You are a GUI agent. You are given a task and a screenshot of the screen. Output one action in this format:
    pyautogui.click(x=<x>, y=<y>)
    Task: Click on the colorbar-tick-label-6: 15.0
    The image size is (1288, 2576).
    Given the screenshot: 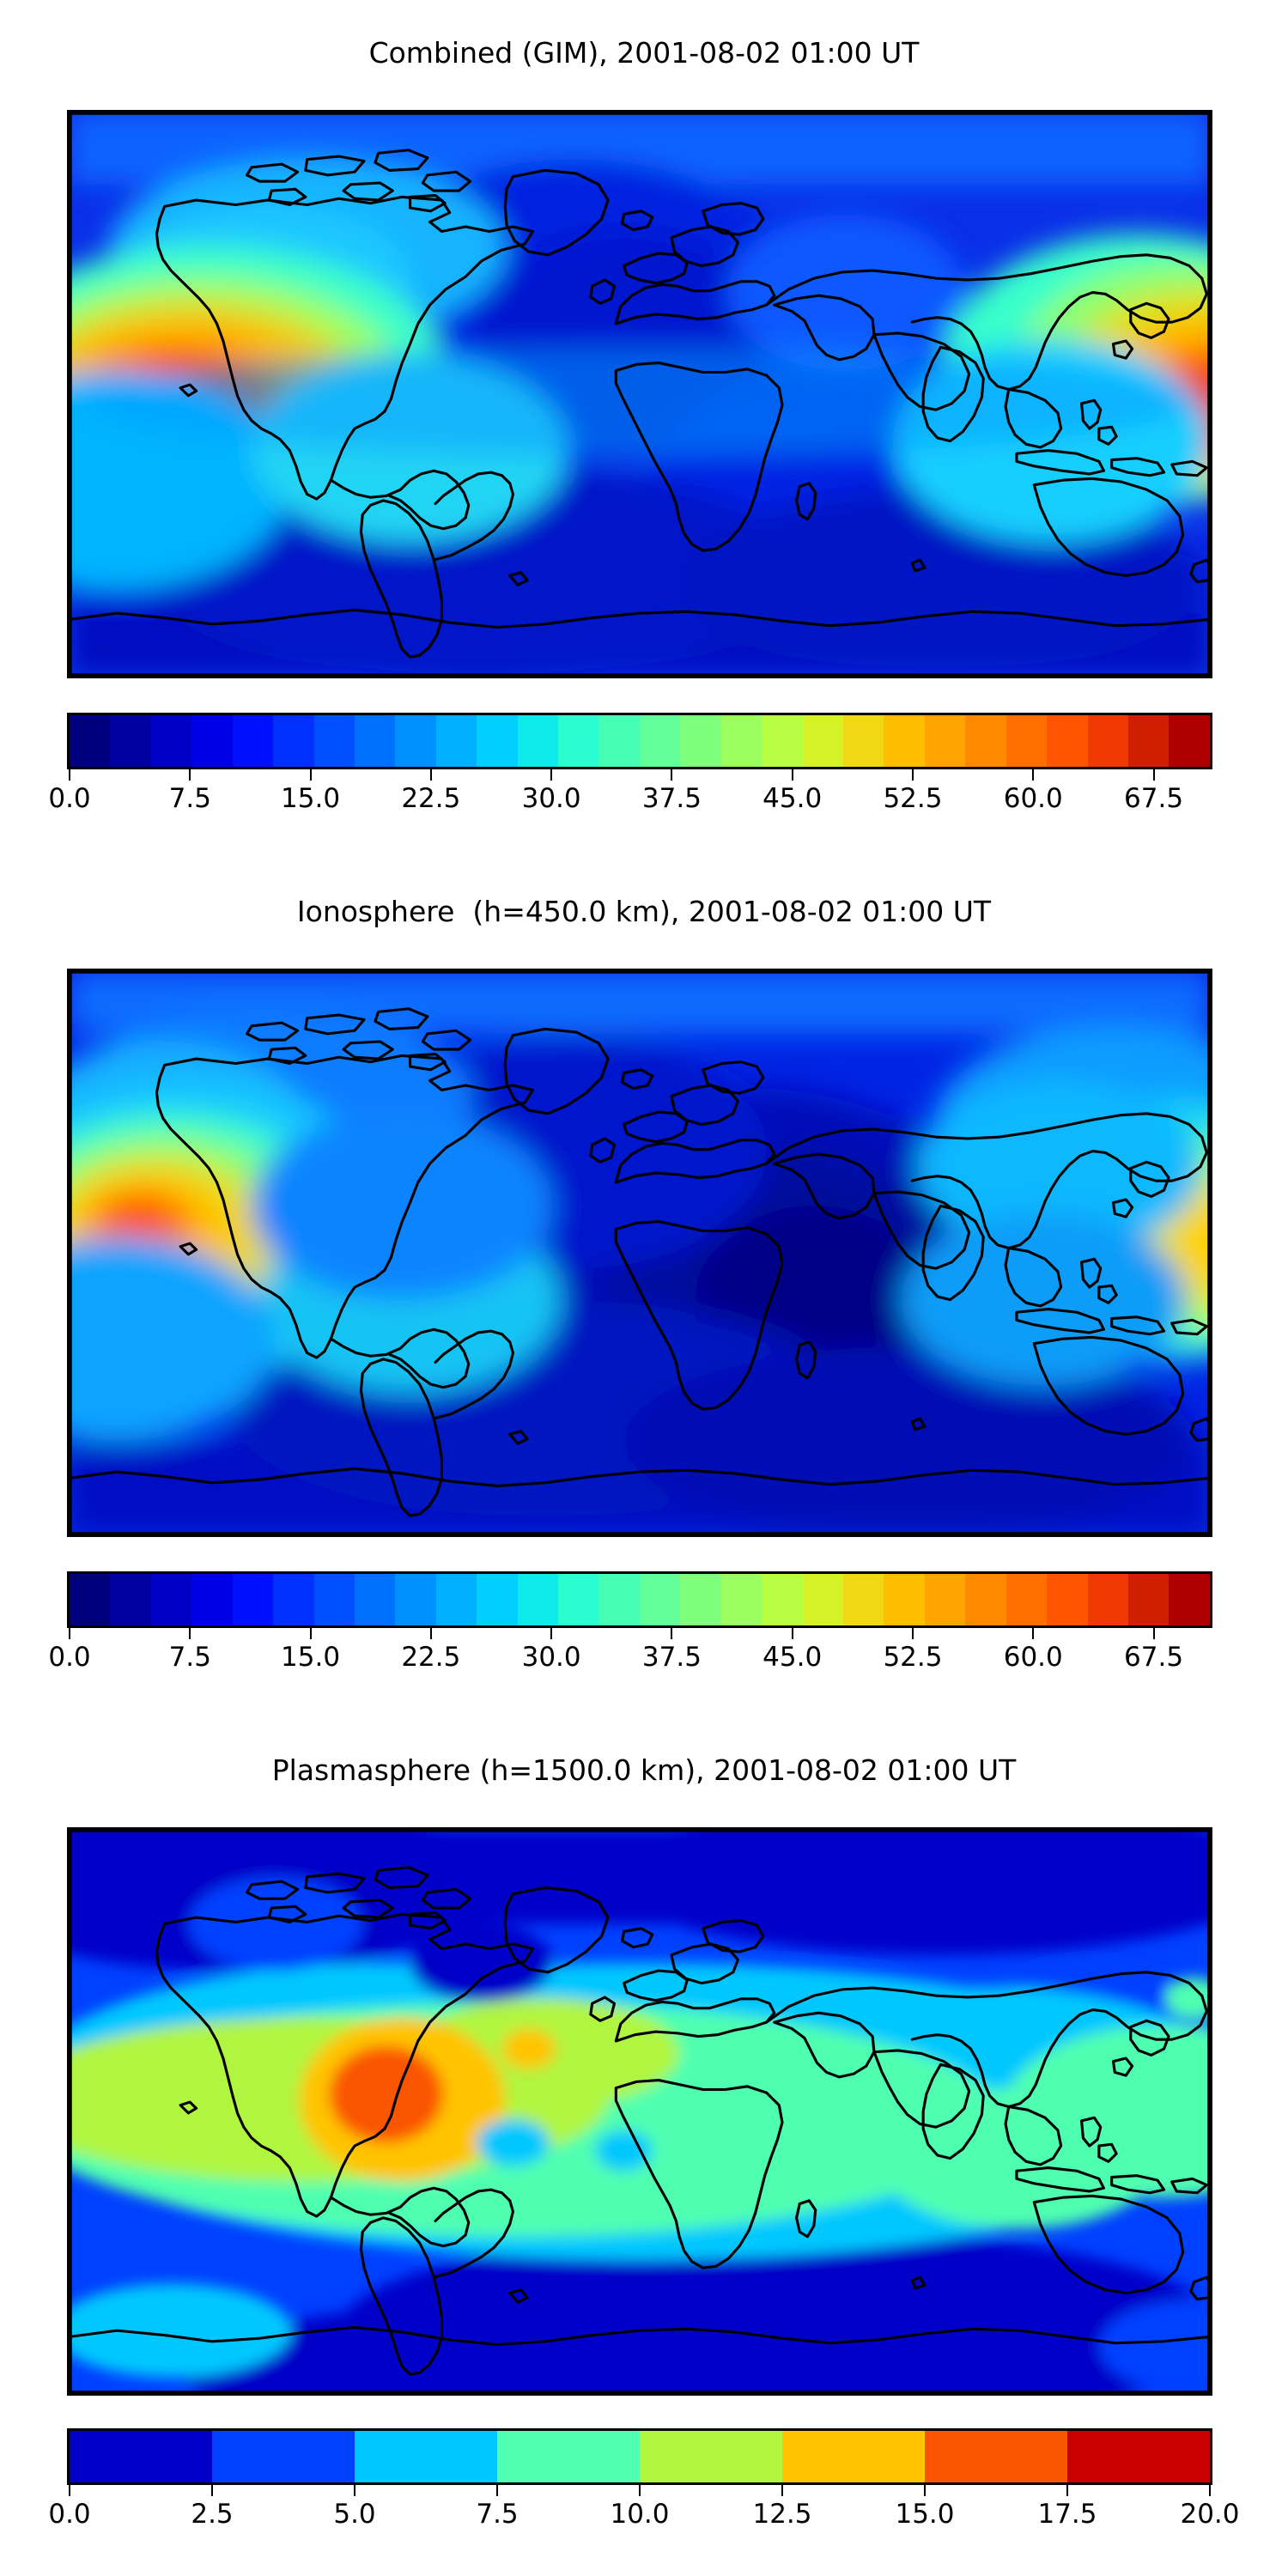 What is the action you would take?
    pyautogui.click(x=925, y=2514)
    